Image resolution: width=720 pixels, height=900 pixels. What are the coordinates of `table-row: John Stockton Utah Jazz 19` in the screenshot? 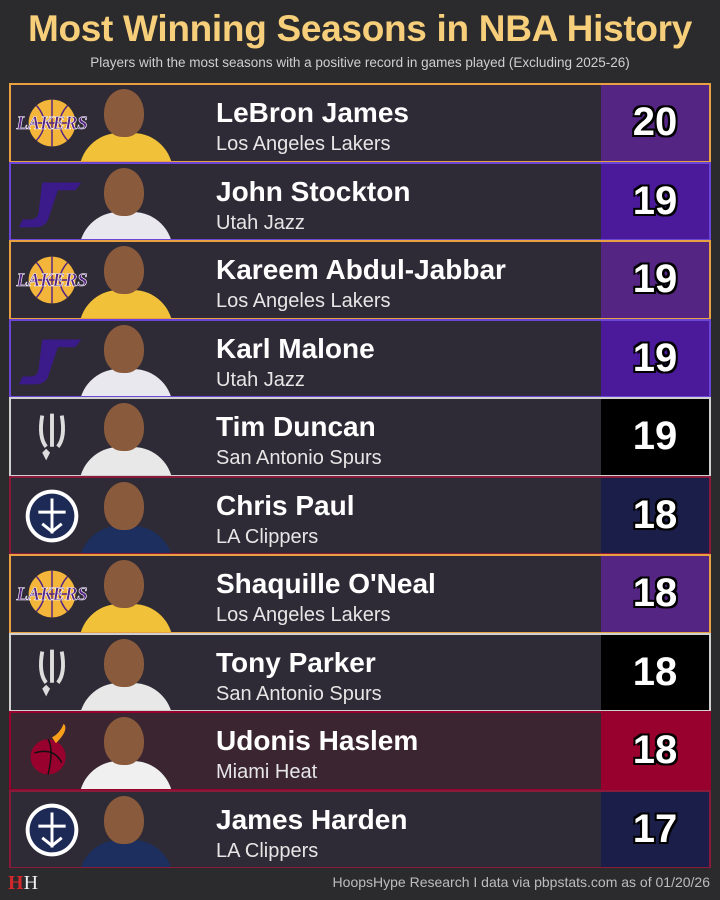 It's located at (360, 200).